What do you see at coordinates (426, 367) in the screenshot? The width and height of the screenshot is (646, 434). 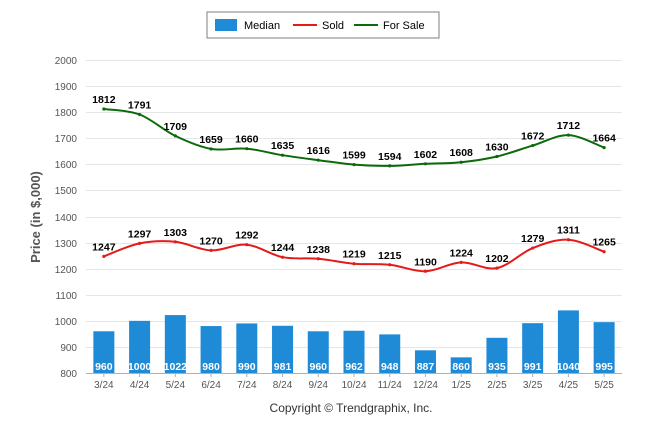 I see `median-bar-label: 887` at bounding box center [426, 367].